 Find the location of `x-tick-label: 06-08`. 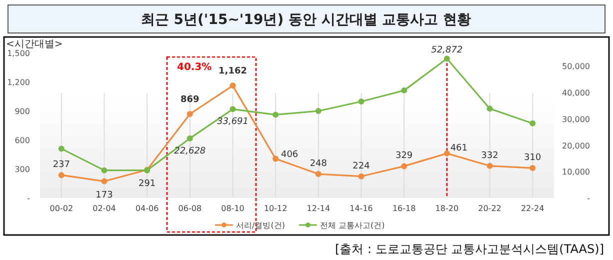

x-tick-label: 06-08 is located at coordinates (190, 208).